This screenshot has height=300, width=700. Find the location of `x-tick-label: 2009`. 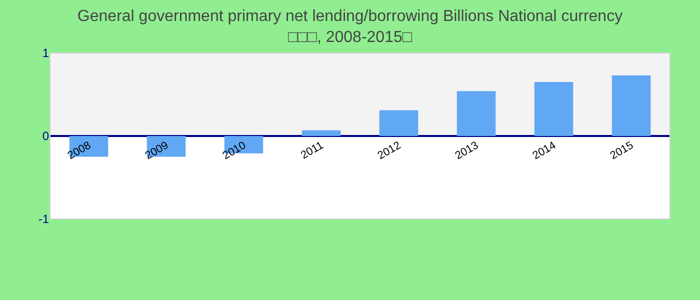

x-tick-label: 2009 is located at coordinates (156, 150).